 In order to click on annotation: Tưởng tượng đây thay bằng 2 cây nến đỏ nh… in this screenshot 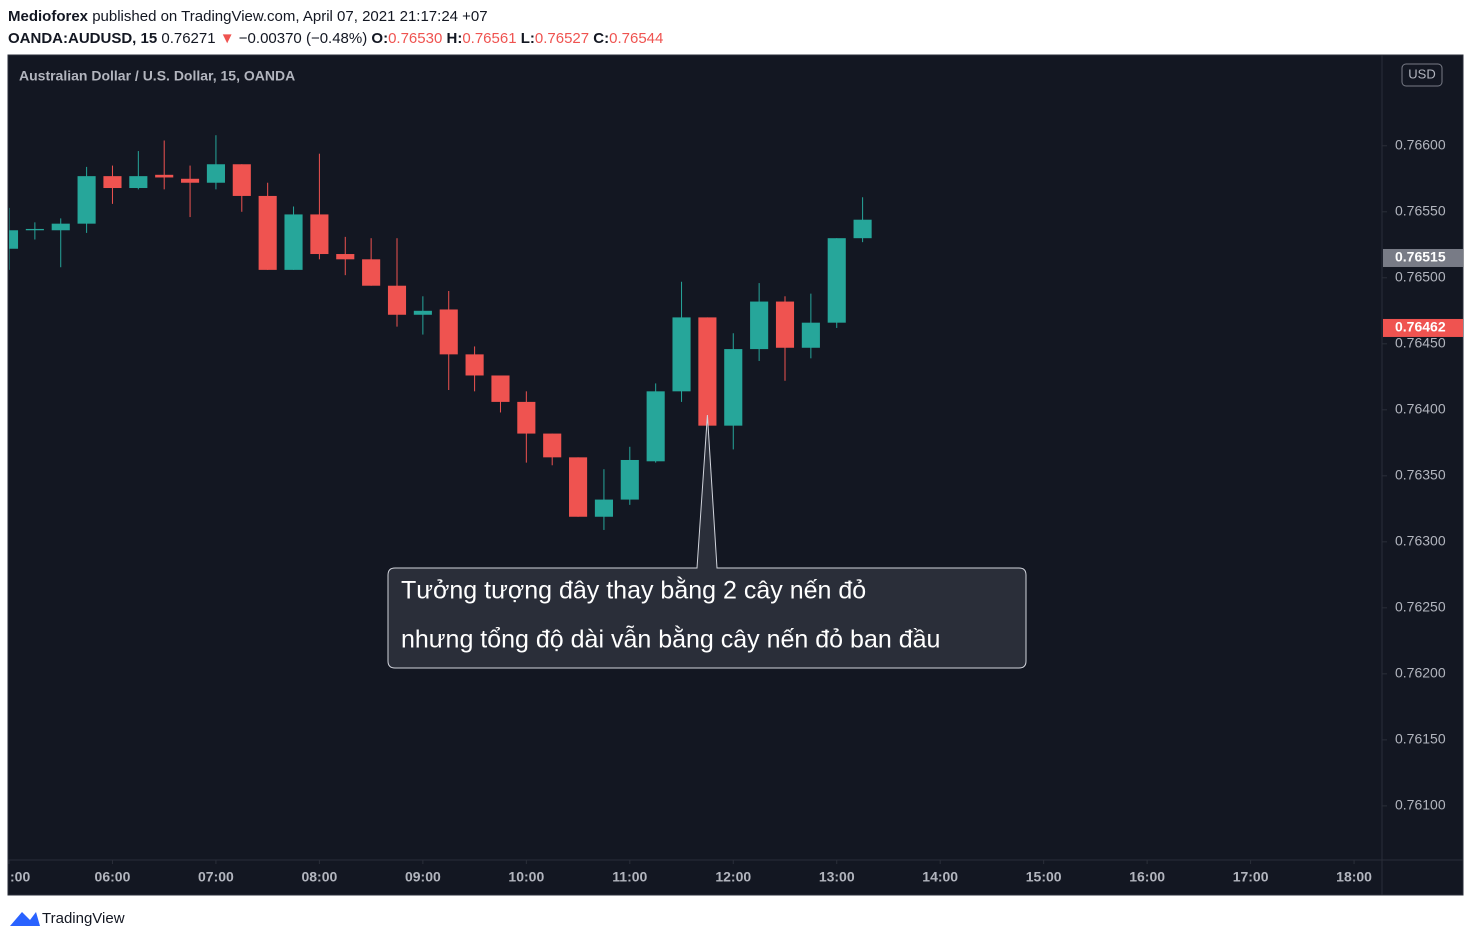, I will do `click(707, 542)`.